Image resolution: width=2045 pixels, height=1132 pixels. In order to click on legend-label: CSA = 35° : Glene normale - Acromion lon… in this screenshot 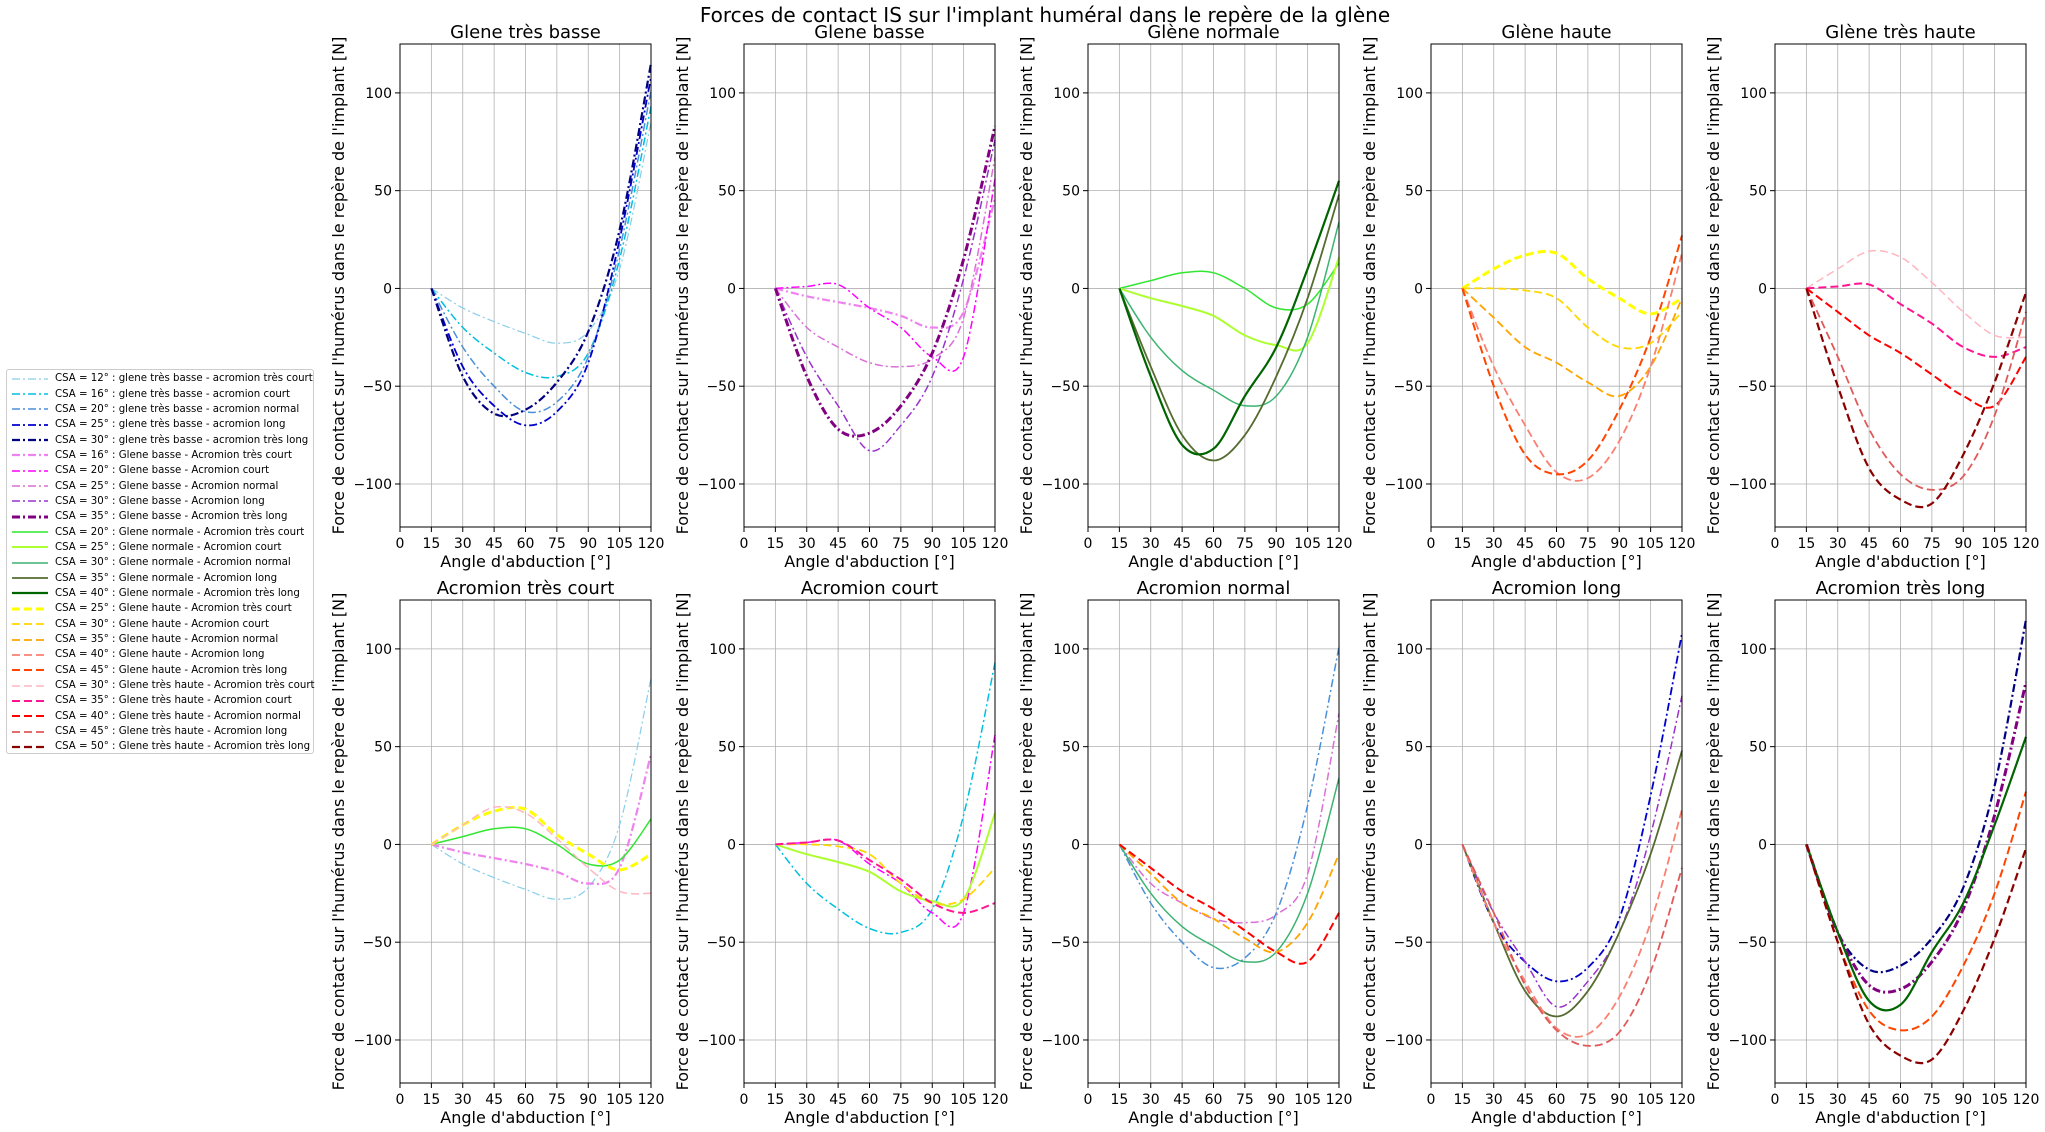, I will do `click(166, 578)`.